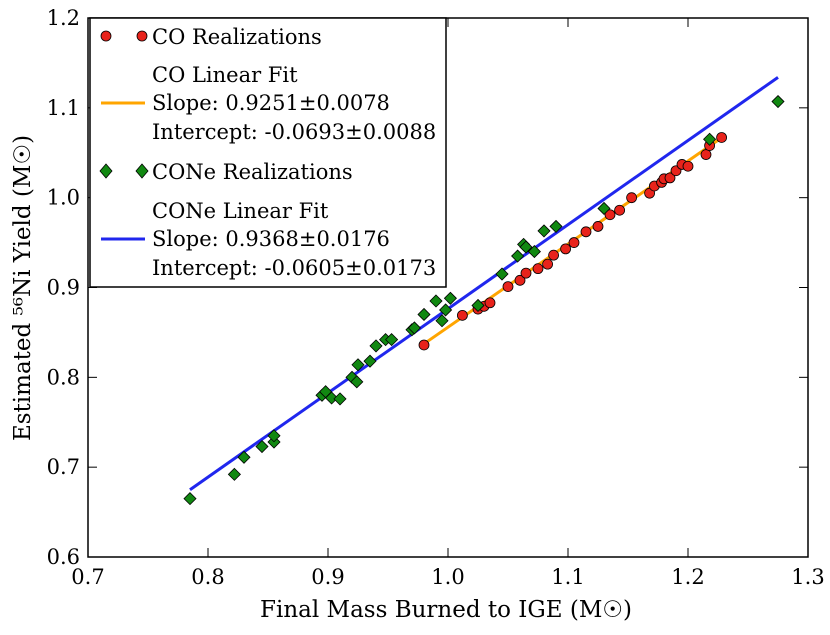 Image resolution: width=830 pixels, height=635 pixels. What do you see at coordinates (240, 211) in the screenshot?
I see `legend-cone-fit-label: CONe Linear Fit` at bounding box center [240, 211].